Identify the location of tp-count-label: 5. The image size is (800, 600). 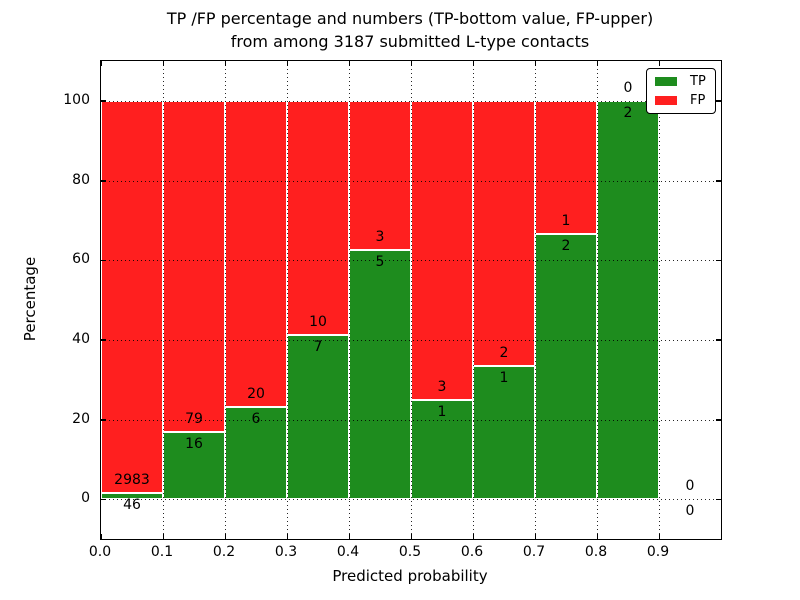
(380, 262).